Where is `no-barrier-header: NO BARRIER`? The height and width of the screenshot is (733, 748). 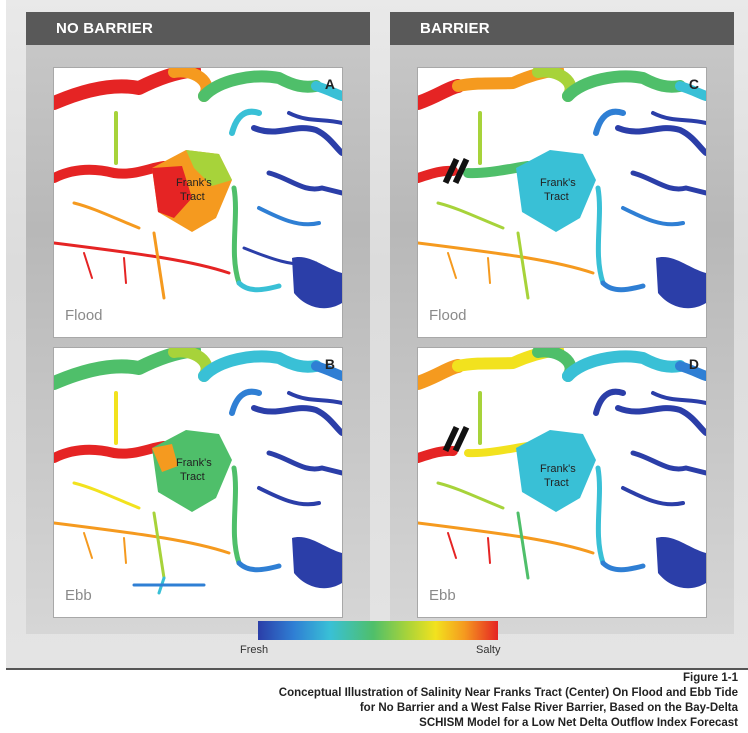
no-barrier-header: NO BARRIER is located at coordinates (198, 28).